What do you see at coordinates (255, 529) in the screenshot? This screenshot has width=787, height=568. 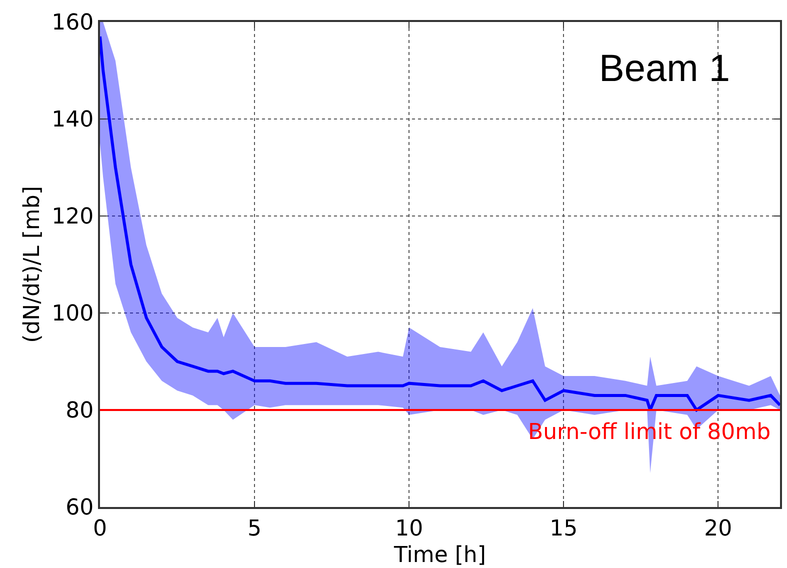 I see `x-tick-label: 5` at bounding box center [255, 529].